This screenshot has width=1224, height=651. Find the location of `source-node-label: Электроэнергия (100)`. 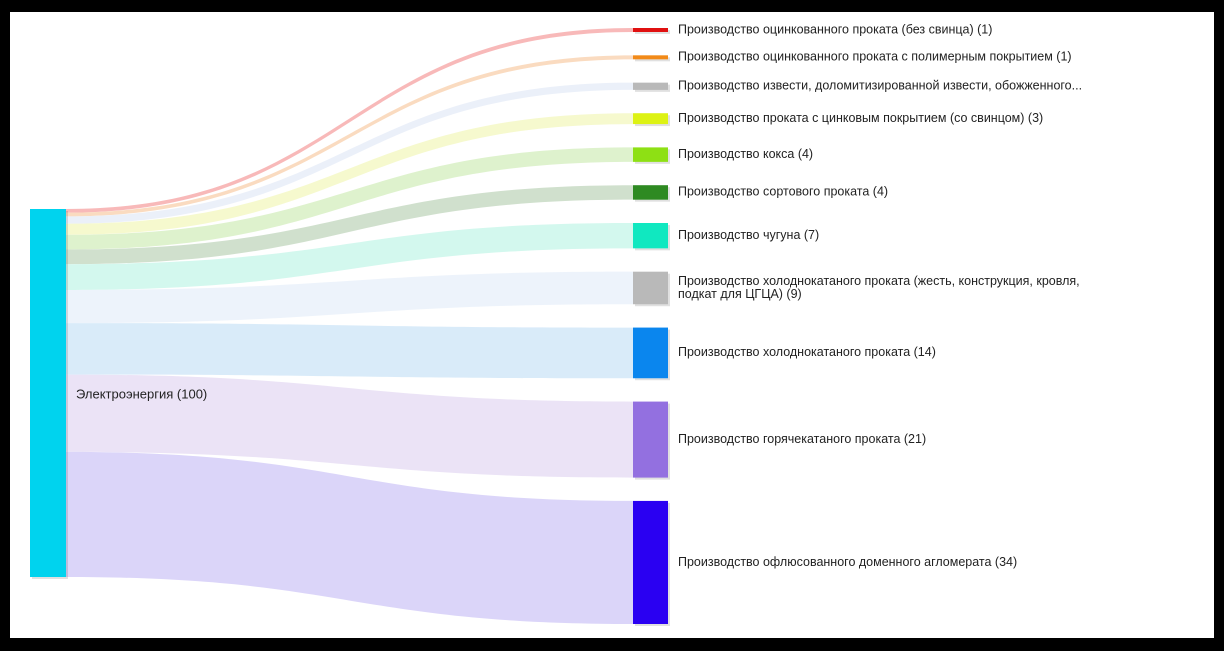

source-node-label: Электроэнергия (100) is located at coordinates (141, 393).